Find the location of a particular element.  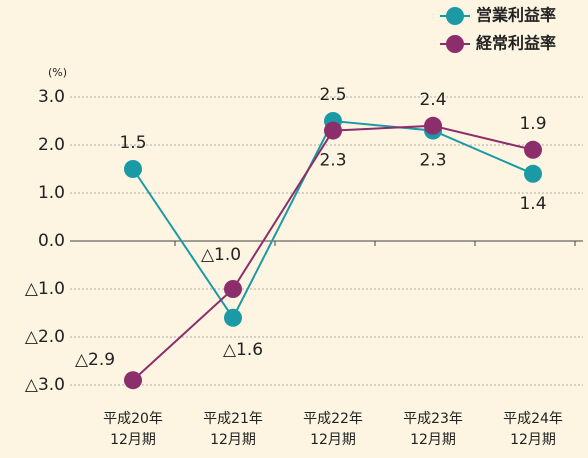

legend-label: 営業利益率 is located at coordinates (516, 15).